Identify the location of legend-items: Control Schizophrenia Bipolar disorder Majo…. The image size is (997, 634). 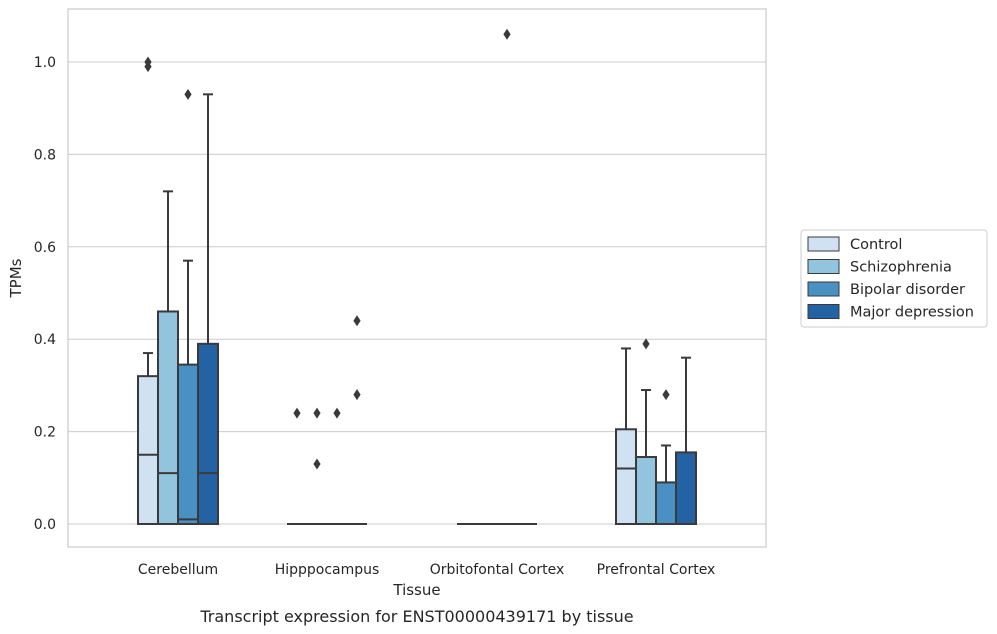
(890, 278).